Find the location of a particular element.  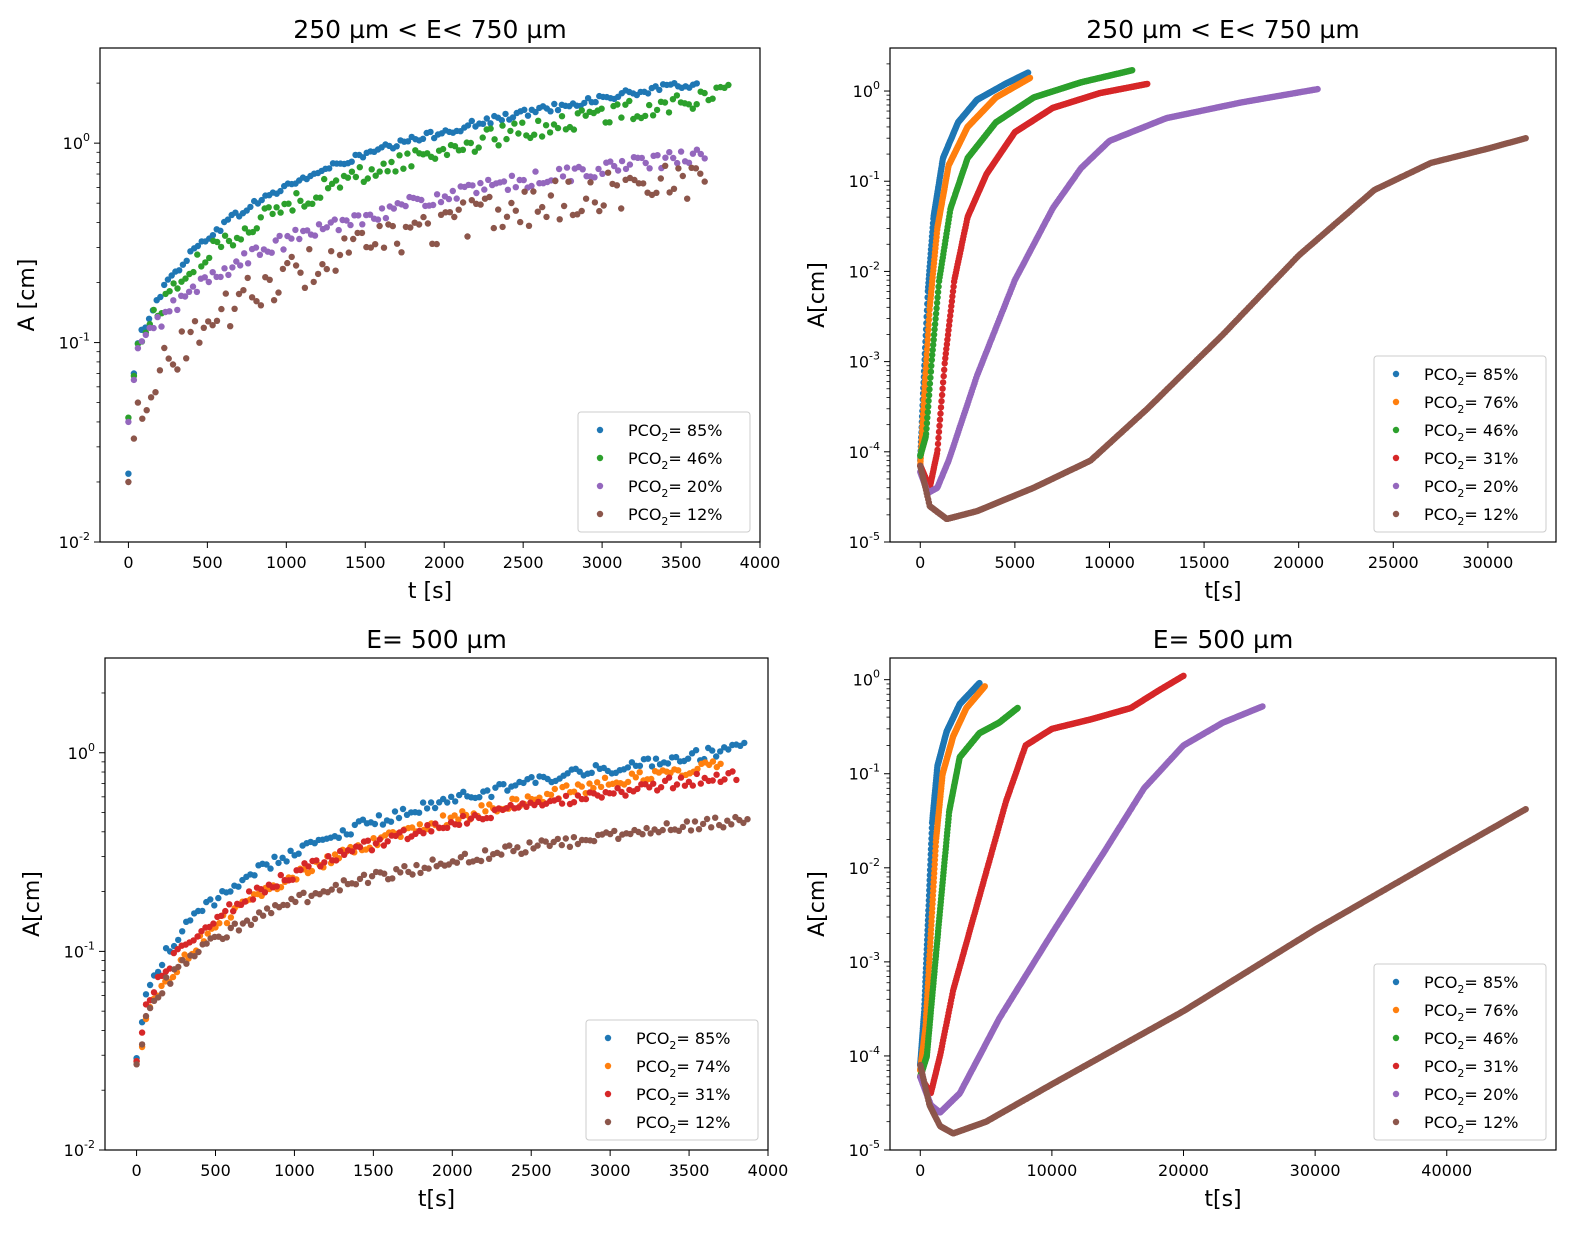

y-axis-label: A [cm] is located at coordinates (27, 295).